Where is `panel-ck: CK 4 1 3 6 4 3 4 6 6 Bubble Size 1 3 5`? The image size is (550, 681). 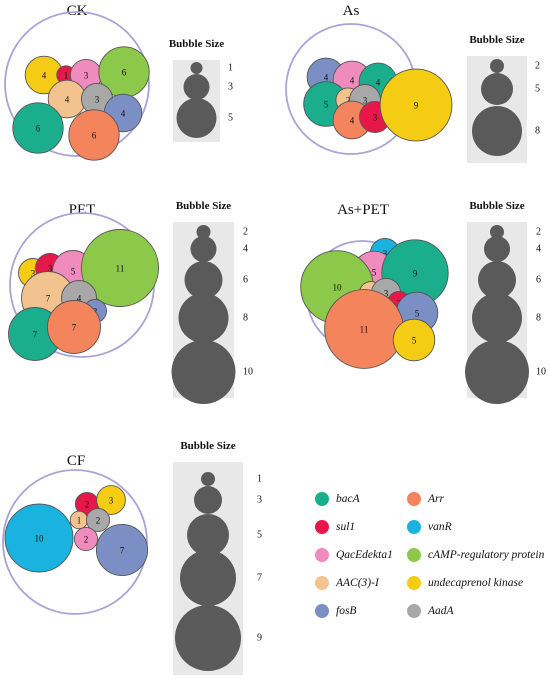 panel-ck: CK 4 1 3 6 4 3 4 6 6 Bubble Size 1 3 5 is located at coordinates (118, 82).